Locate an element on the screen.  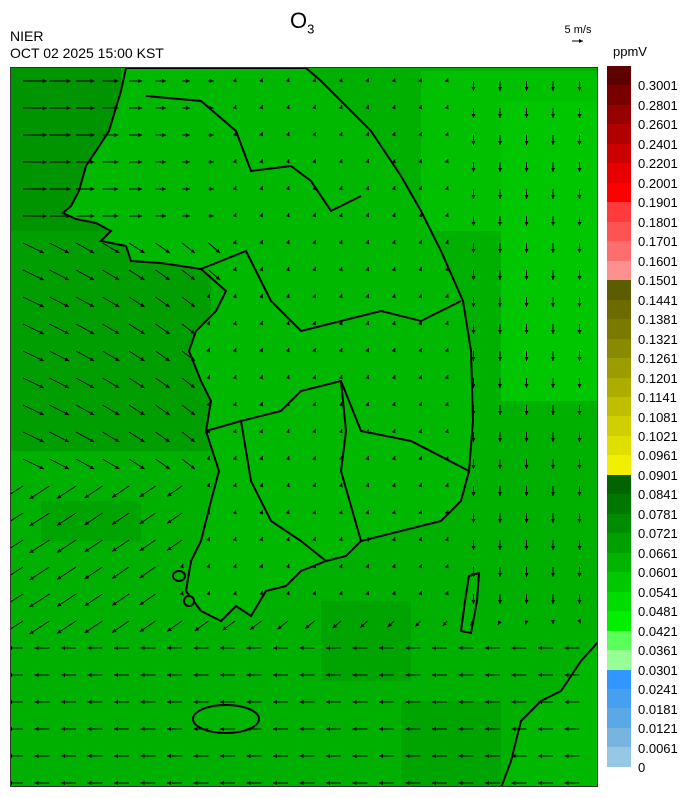
wind-arrow is located at coordinates (17, 571).